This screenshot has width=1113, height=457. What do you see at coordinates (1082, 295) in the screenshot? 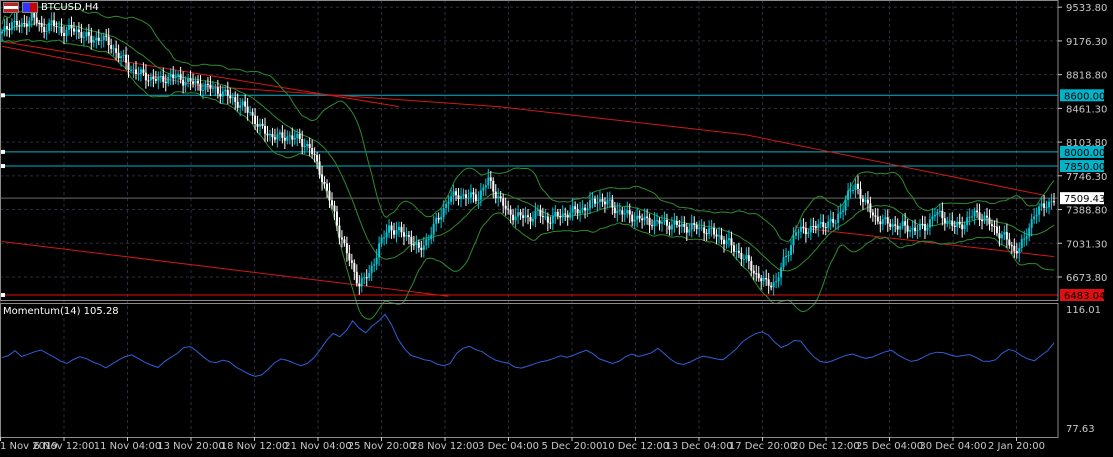
I see `level-tag` at bounding box center [1082, 295].